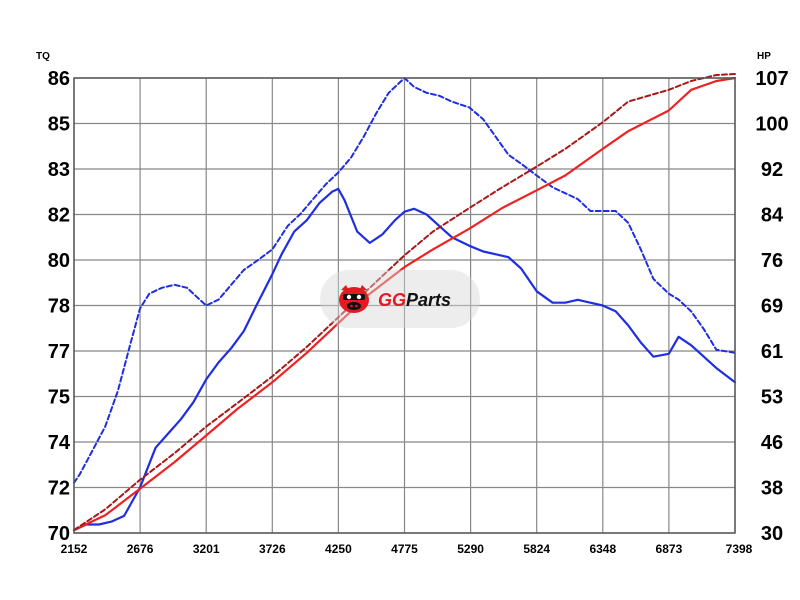 This screenshot has width=800, height=600. What do you see at coordinates (206, 549) in the screenshot?
I see `x-tick-label: 3201` at bounding box center [206, 549].